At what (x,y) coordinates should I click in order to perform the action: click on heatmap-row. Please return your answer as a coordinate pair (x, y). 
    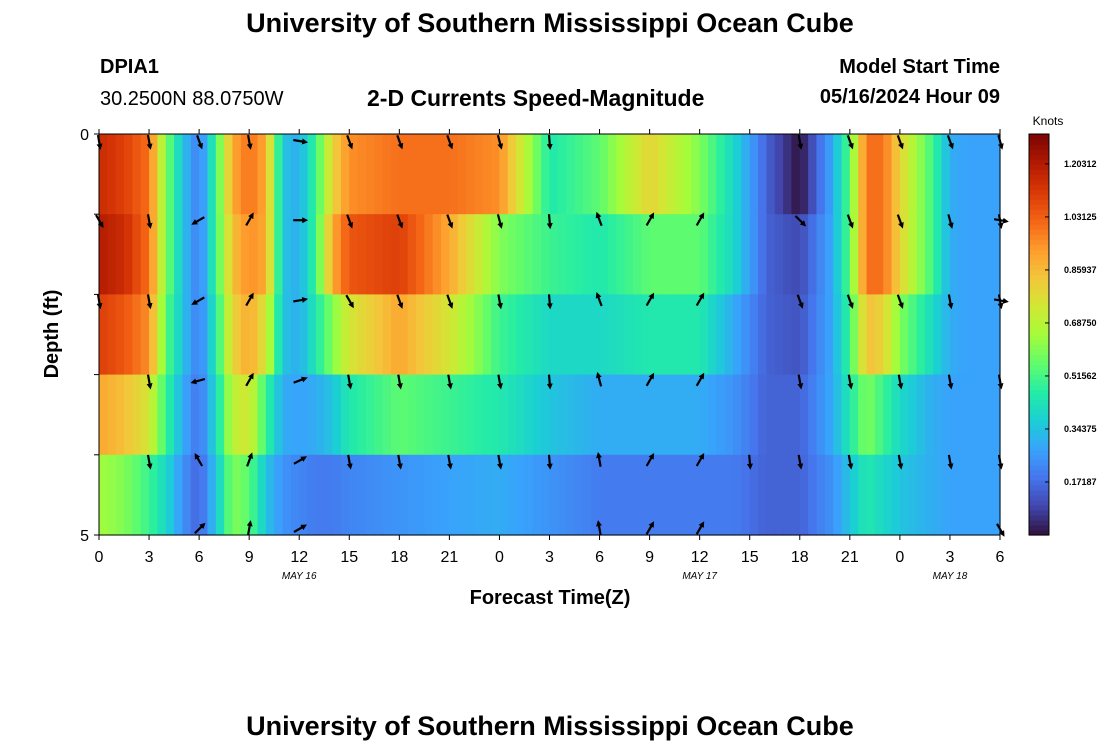
    Looking at the image, I should click on (550, 415).